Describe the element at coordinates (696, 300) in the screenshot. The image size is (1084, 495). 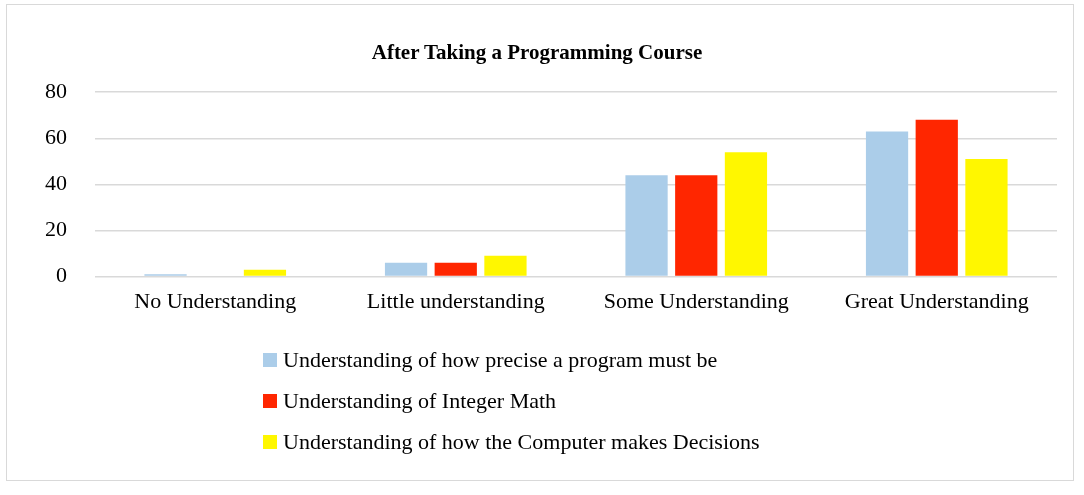
I see `x-tick-label: Some Understanding` at that location.